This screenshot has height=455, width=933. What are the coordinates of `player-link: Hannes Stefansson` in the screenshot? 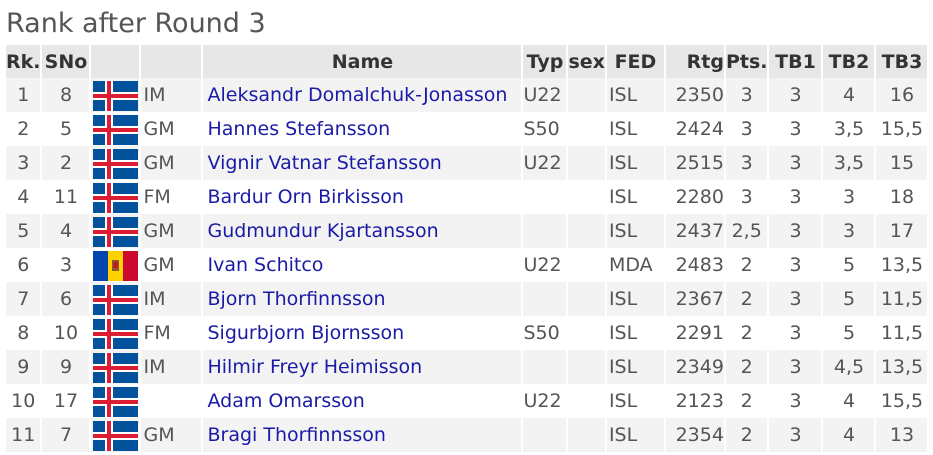 It's located at (299, 129).